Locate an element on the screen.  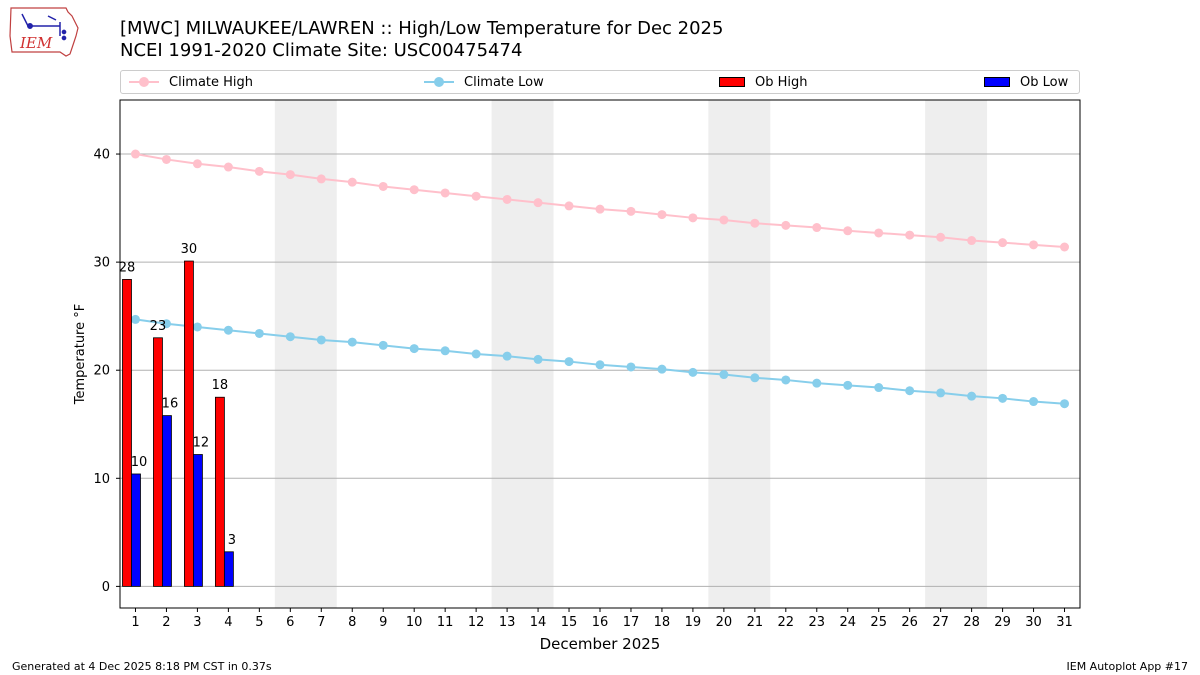
ob-low-data-label: 3 is located at coordinates (232, 540).